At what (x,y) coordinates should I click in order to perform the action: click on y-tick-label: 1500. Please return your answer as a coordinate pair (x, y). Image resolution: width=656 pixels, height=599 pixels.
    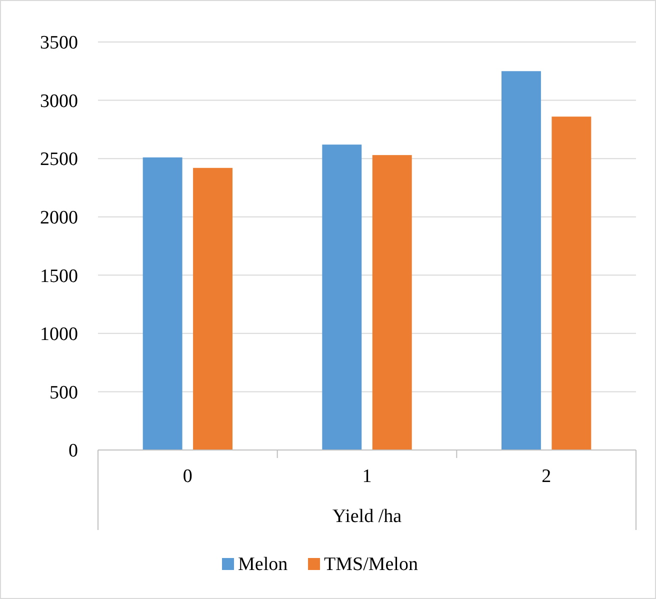
    Looking at the image, I should click on (59, 276).